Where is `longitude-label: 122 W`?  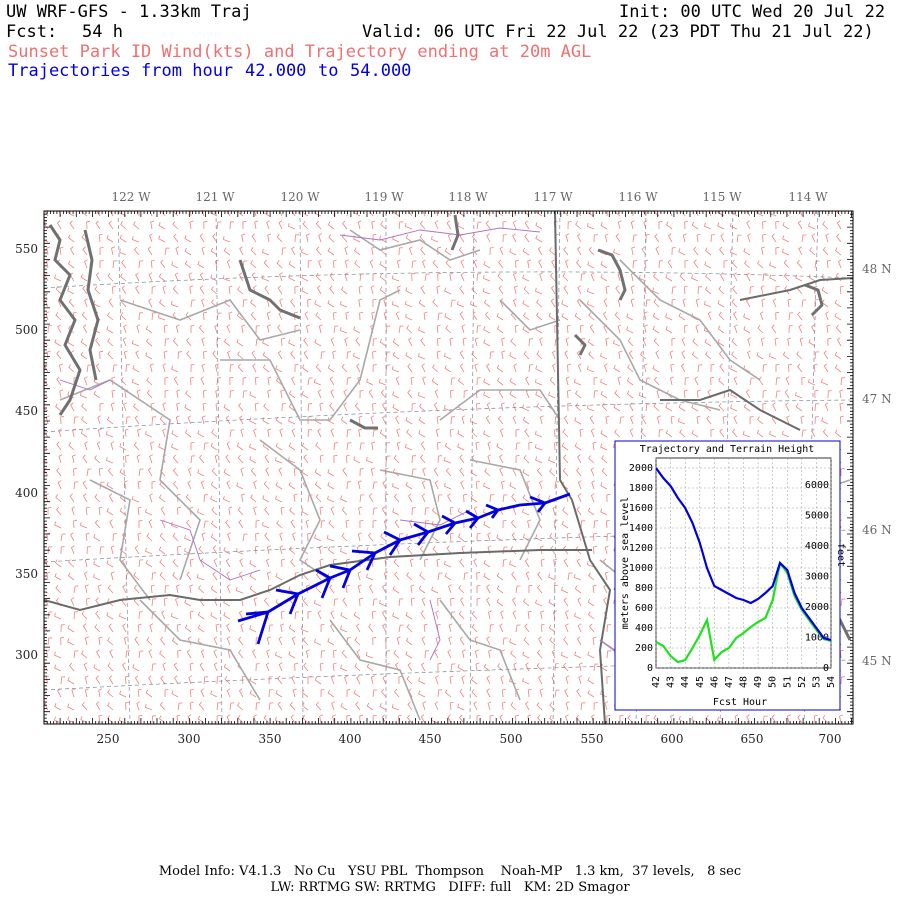
longitude-label: 122 W is located at coordinates (131, 197).